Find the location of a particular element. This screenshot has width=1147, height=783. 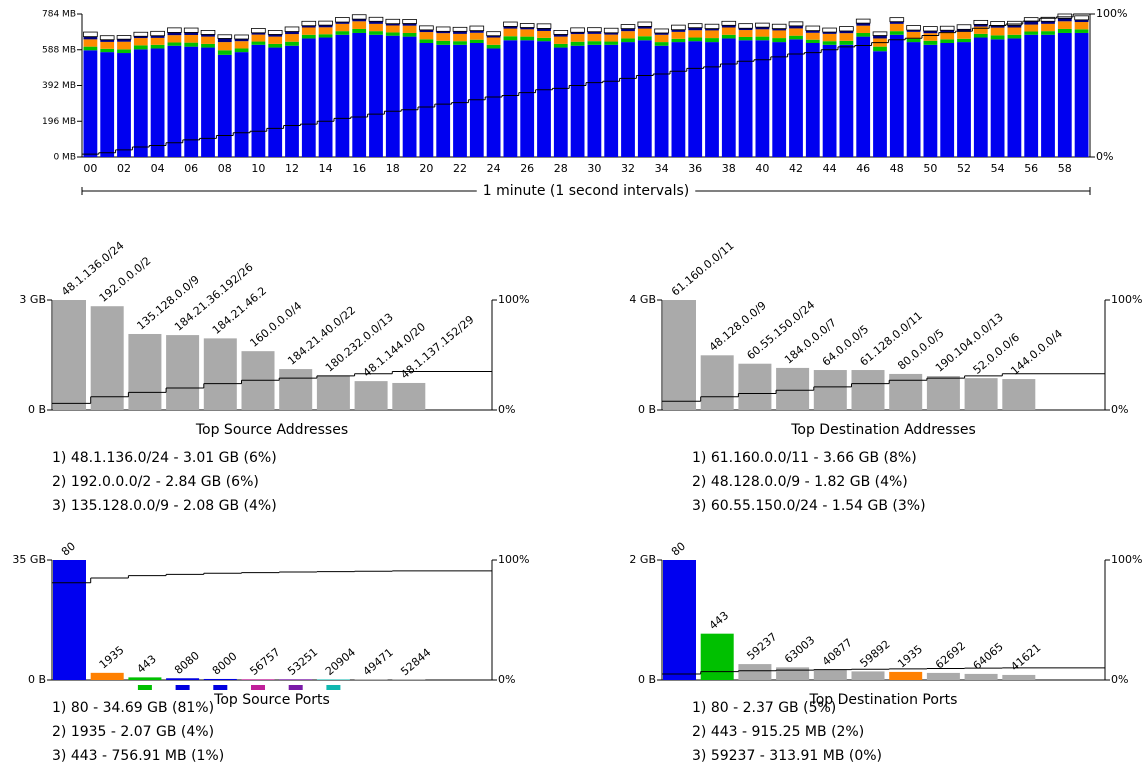

top-list-item: 2) 192.0.0.0/2 - 2.84 GB (6%) is located at coordinates (155, 482).